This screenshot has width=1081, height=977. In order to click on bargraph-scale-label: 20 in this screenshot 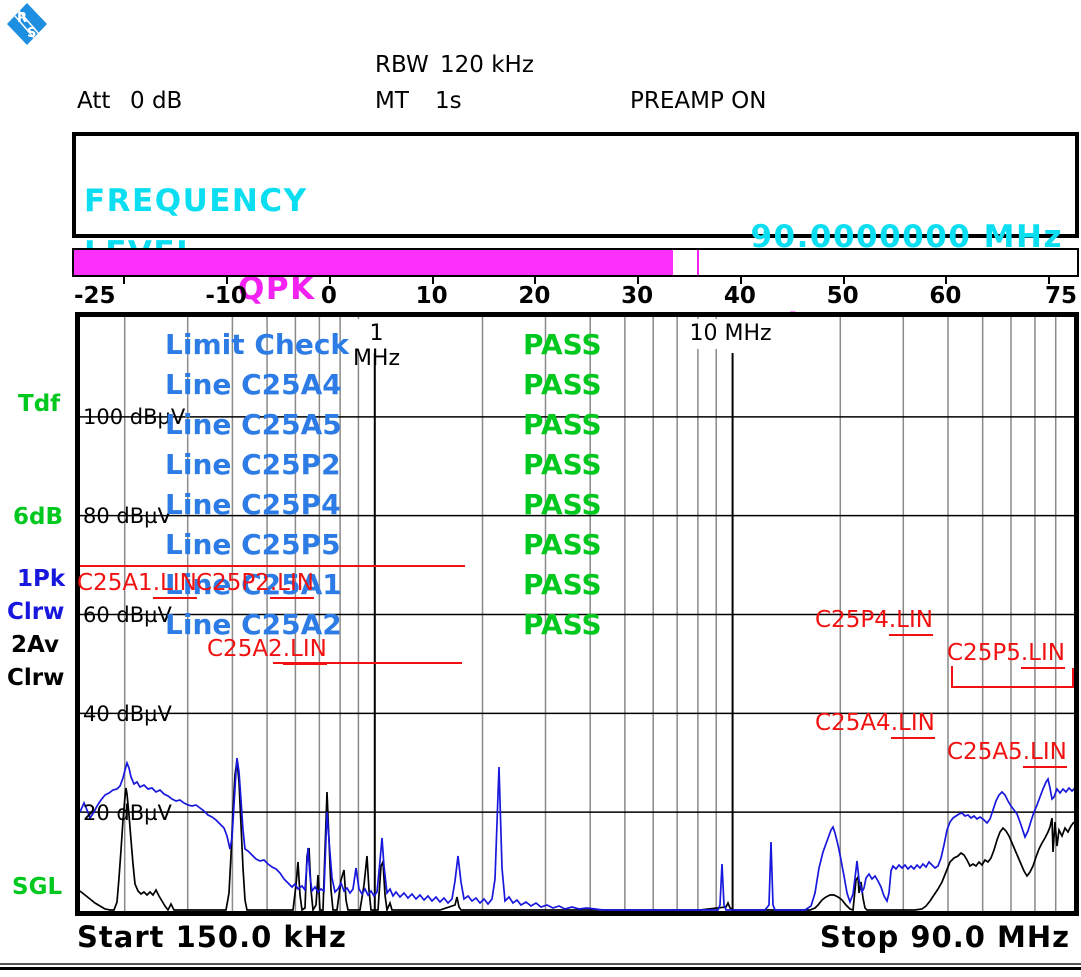, I will do `click(534, 296)`.